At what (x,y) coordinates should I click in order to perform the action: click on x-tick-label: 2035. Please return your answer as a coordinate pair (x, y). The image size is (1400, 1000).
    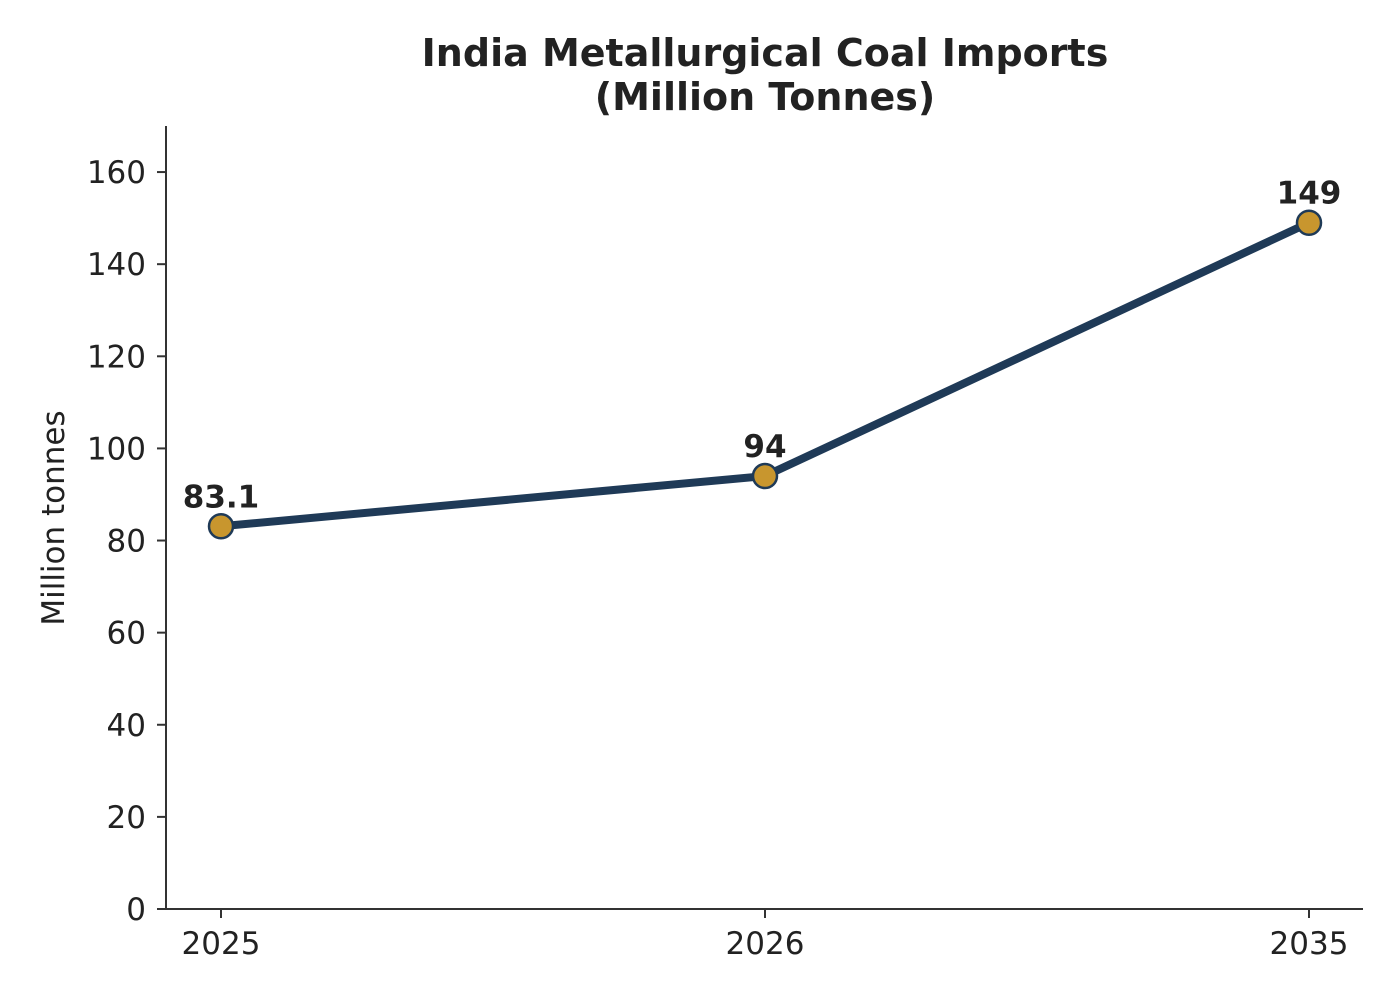
    Looking at the image, I should click on (1309, 944).